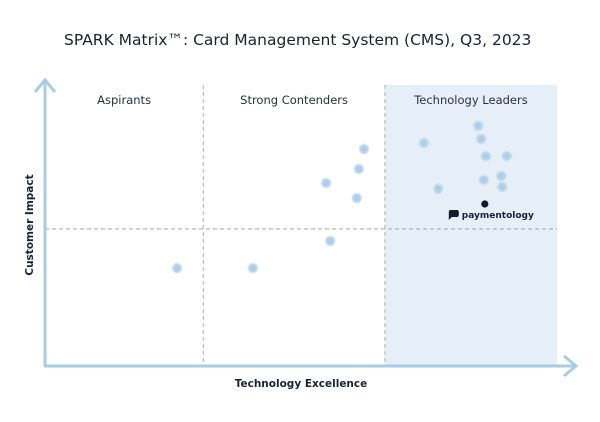 The width and height of the screenshot is (600, 422). What do you see at coordinates (124, 100) in the screenshot?
I see `quadrant-label-aspirants: Aspirants` at bounding box center [124, 100].